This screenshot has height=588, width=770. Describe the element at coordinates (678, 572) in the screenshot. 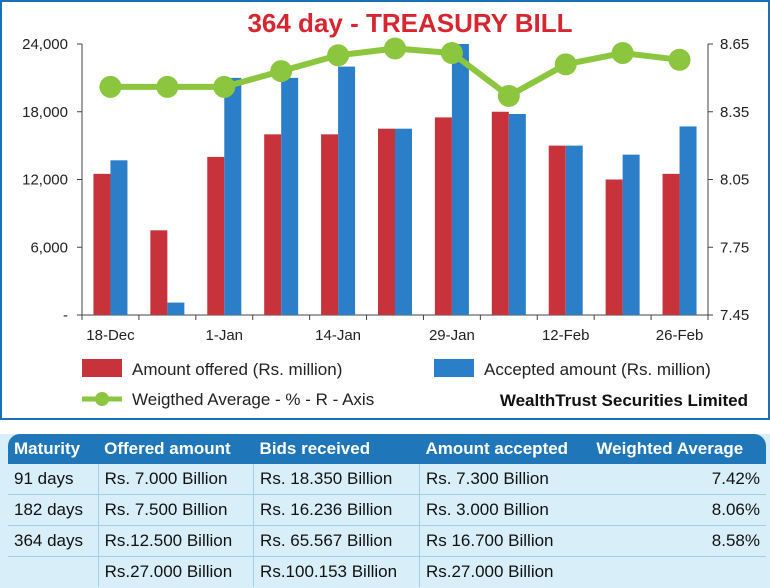

I see `cell-weighted-average` at that location.